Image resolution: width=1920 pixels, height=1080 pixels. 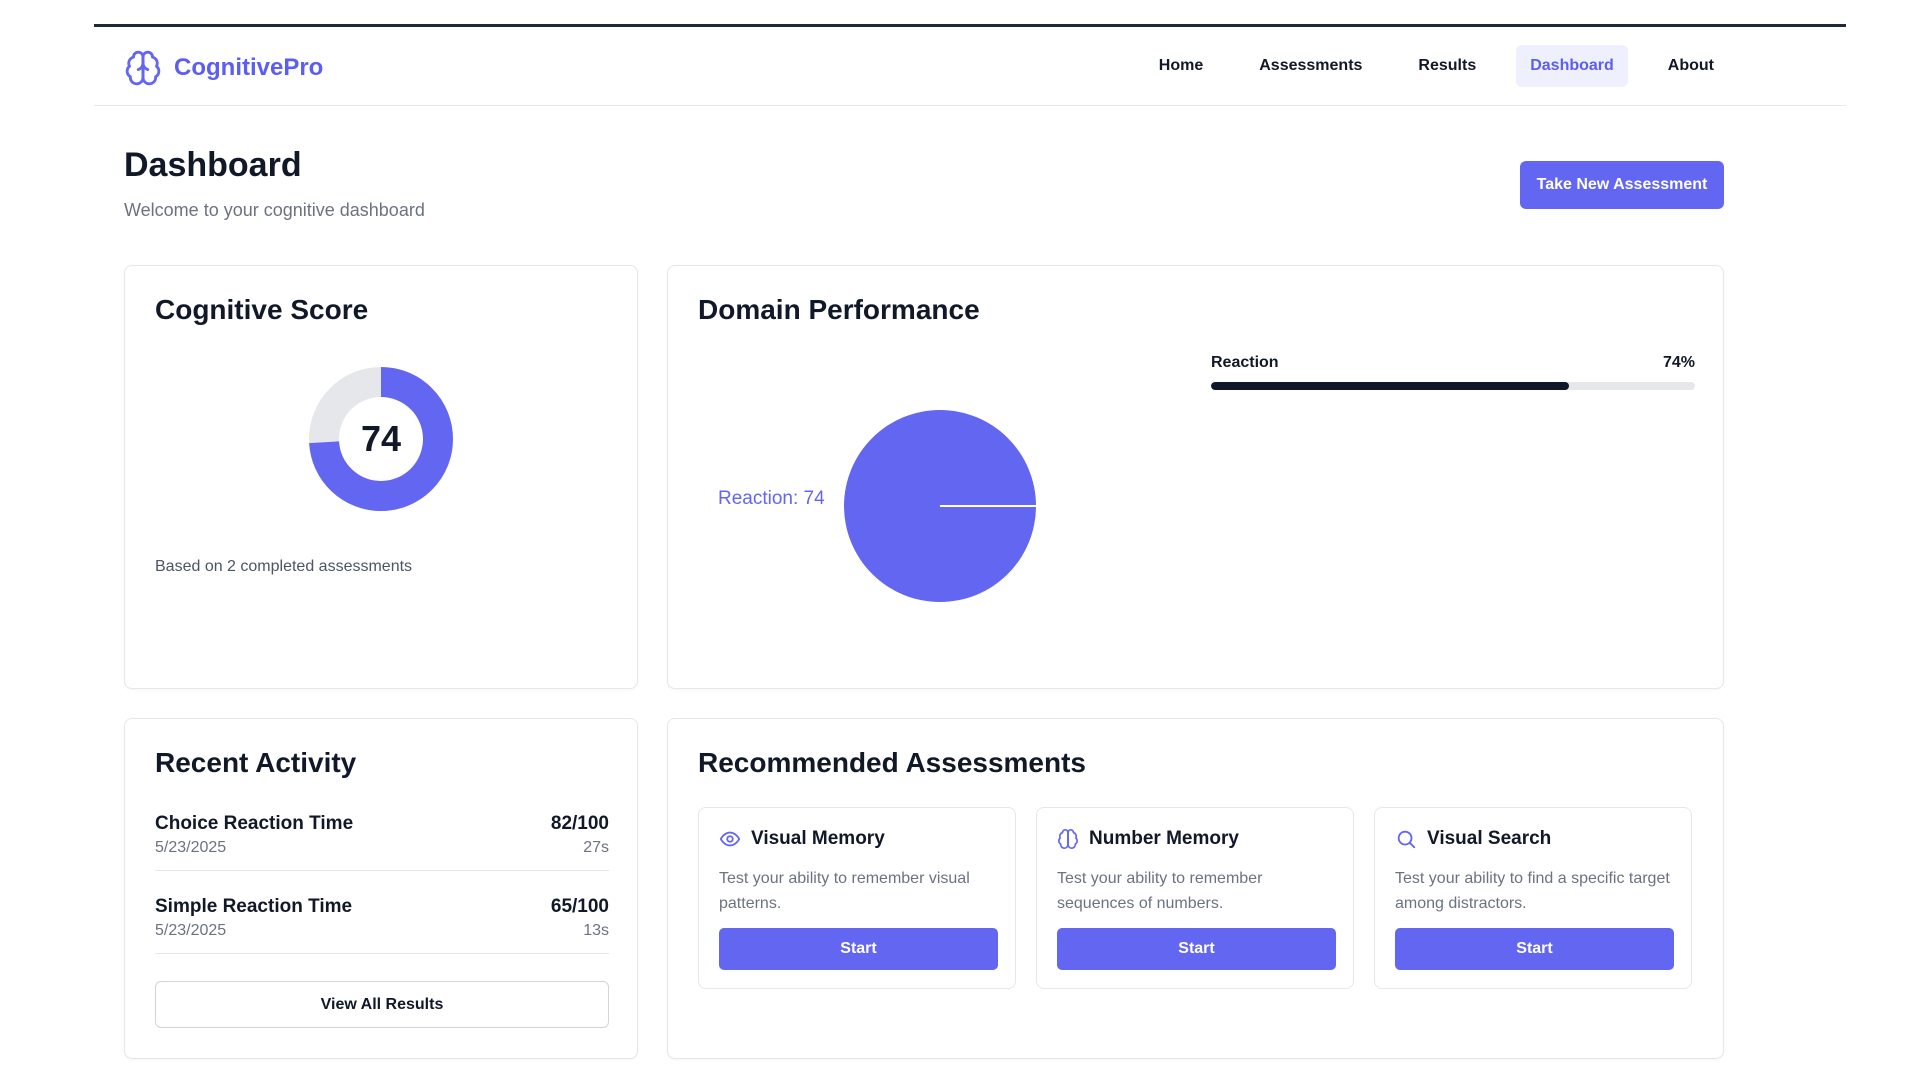 I want to click on main-nav: Home Assessments Results Dashboard About, so click(x=1436, y=66).